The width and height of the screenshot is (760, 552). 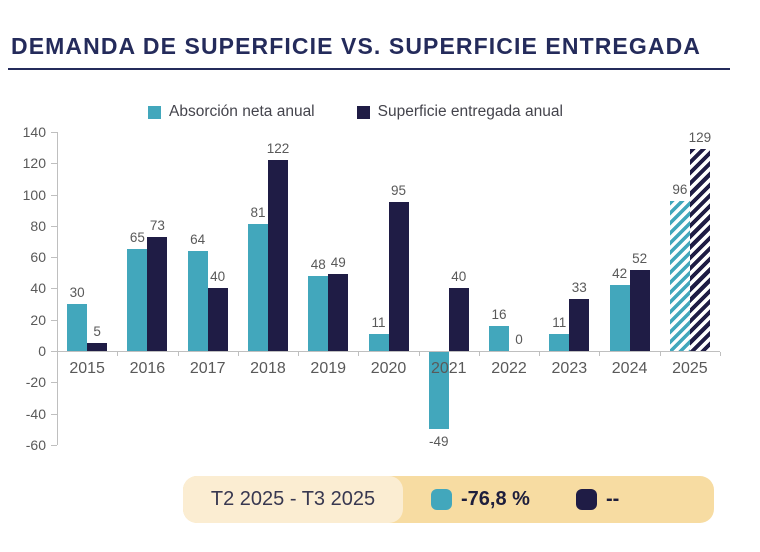 I want to click on y-axis-tick-label: 80, so click(x=38, y=225).